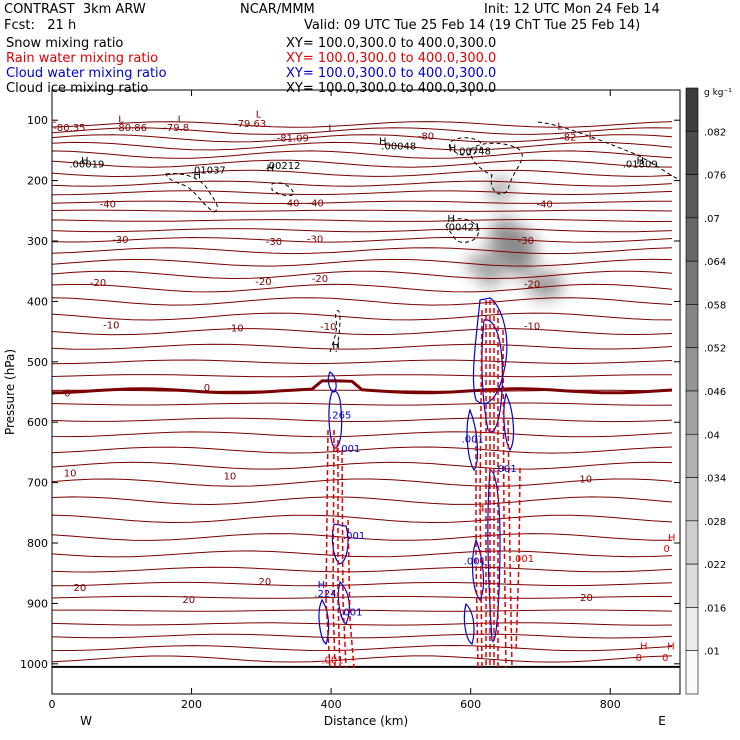 The width and height of the screenshot is (740, 740). I want to click on colorbar-label: .034, so click(715, 479).